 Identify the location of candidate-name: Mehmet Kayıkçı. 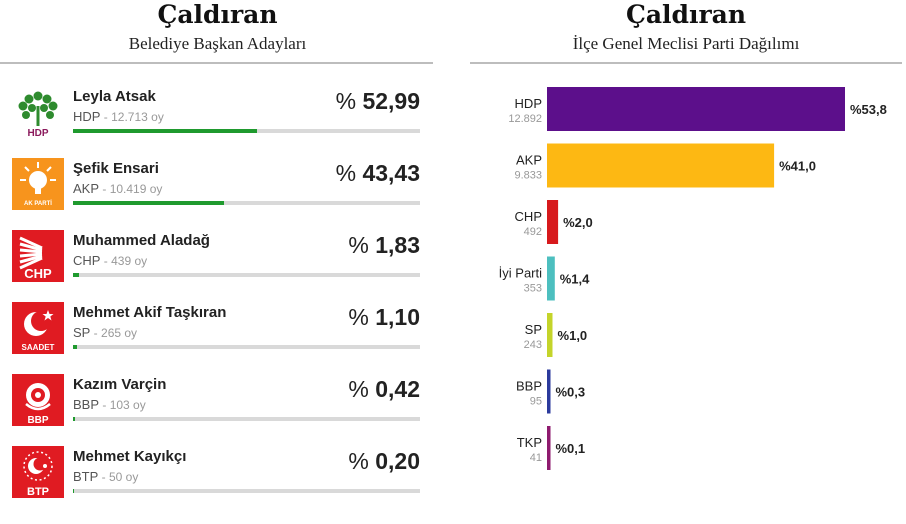
(130, 456).